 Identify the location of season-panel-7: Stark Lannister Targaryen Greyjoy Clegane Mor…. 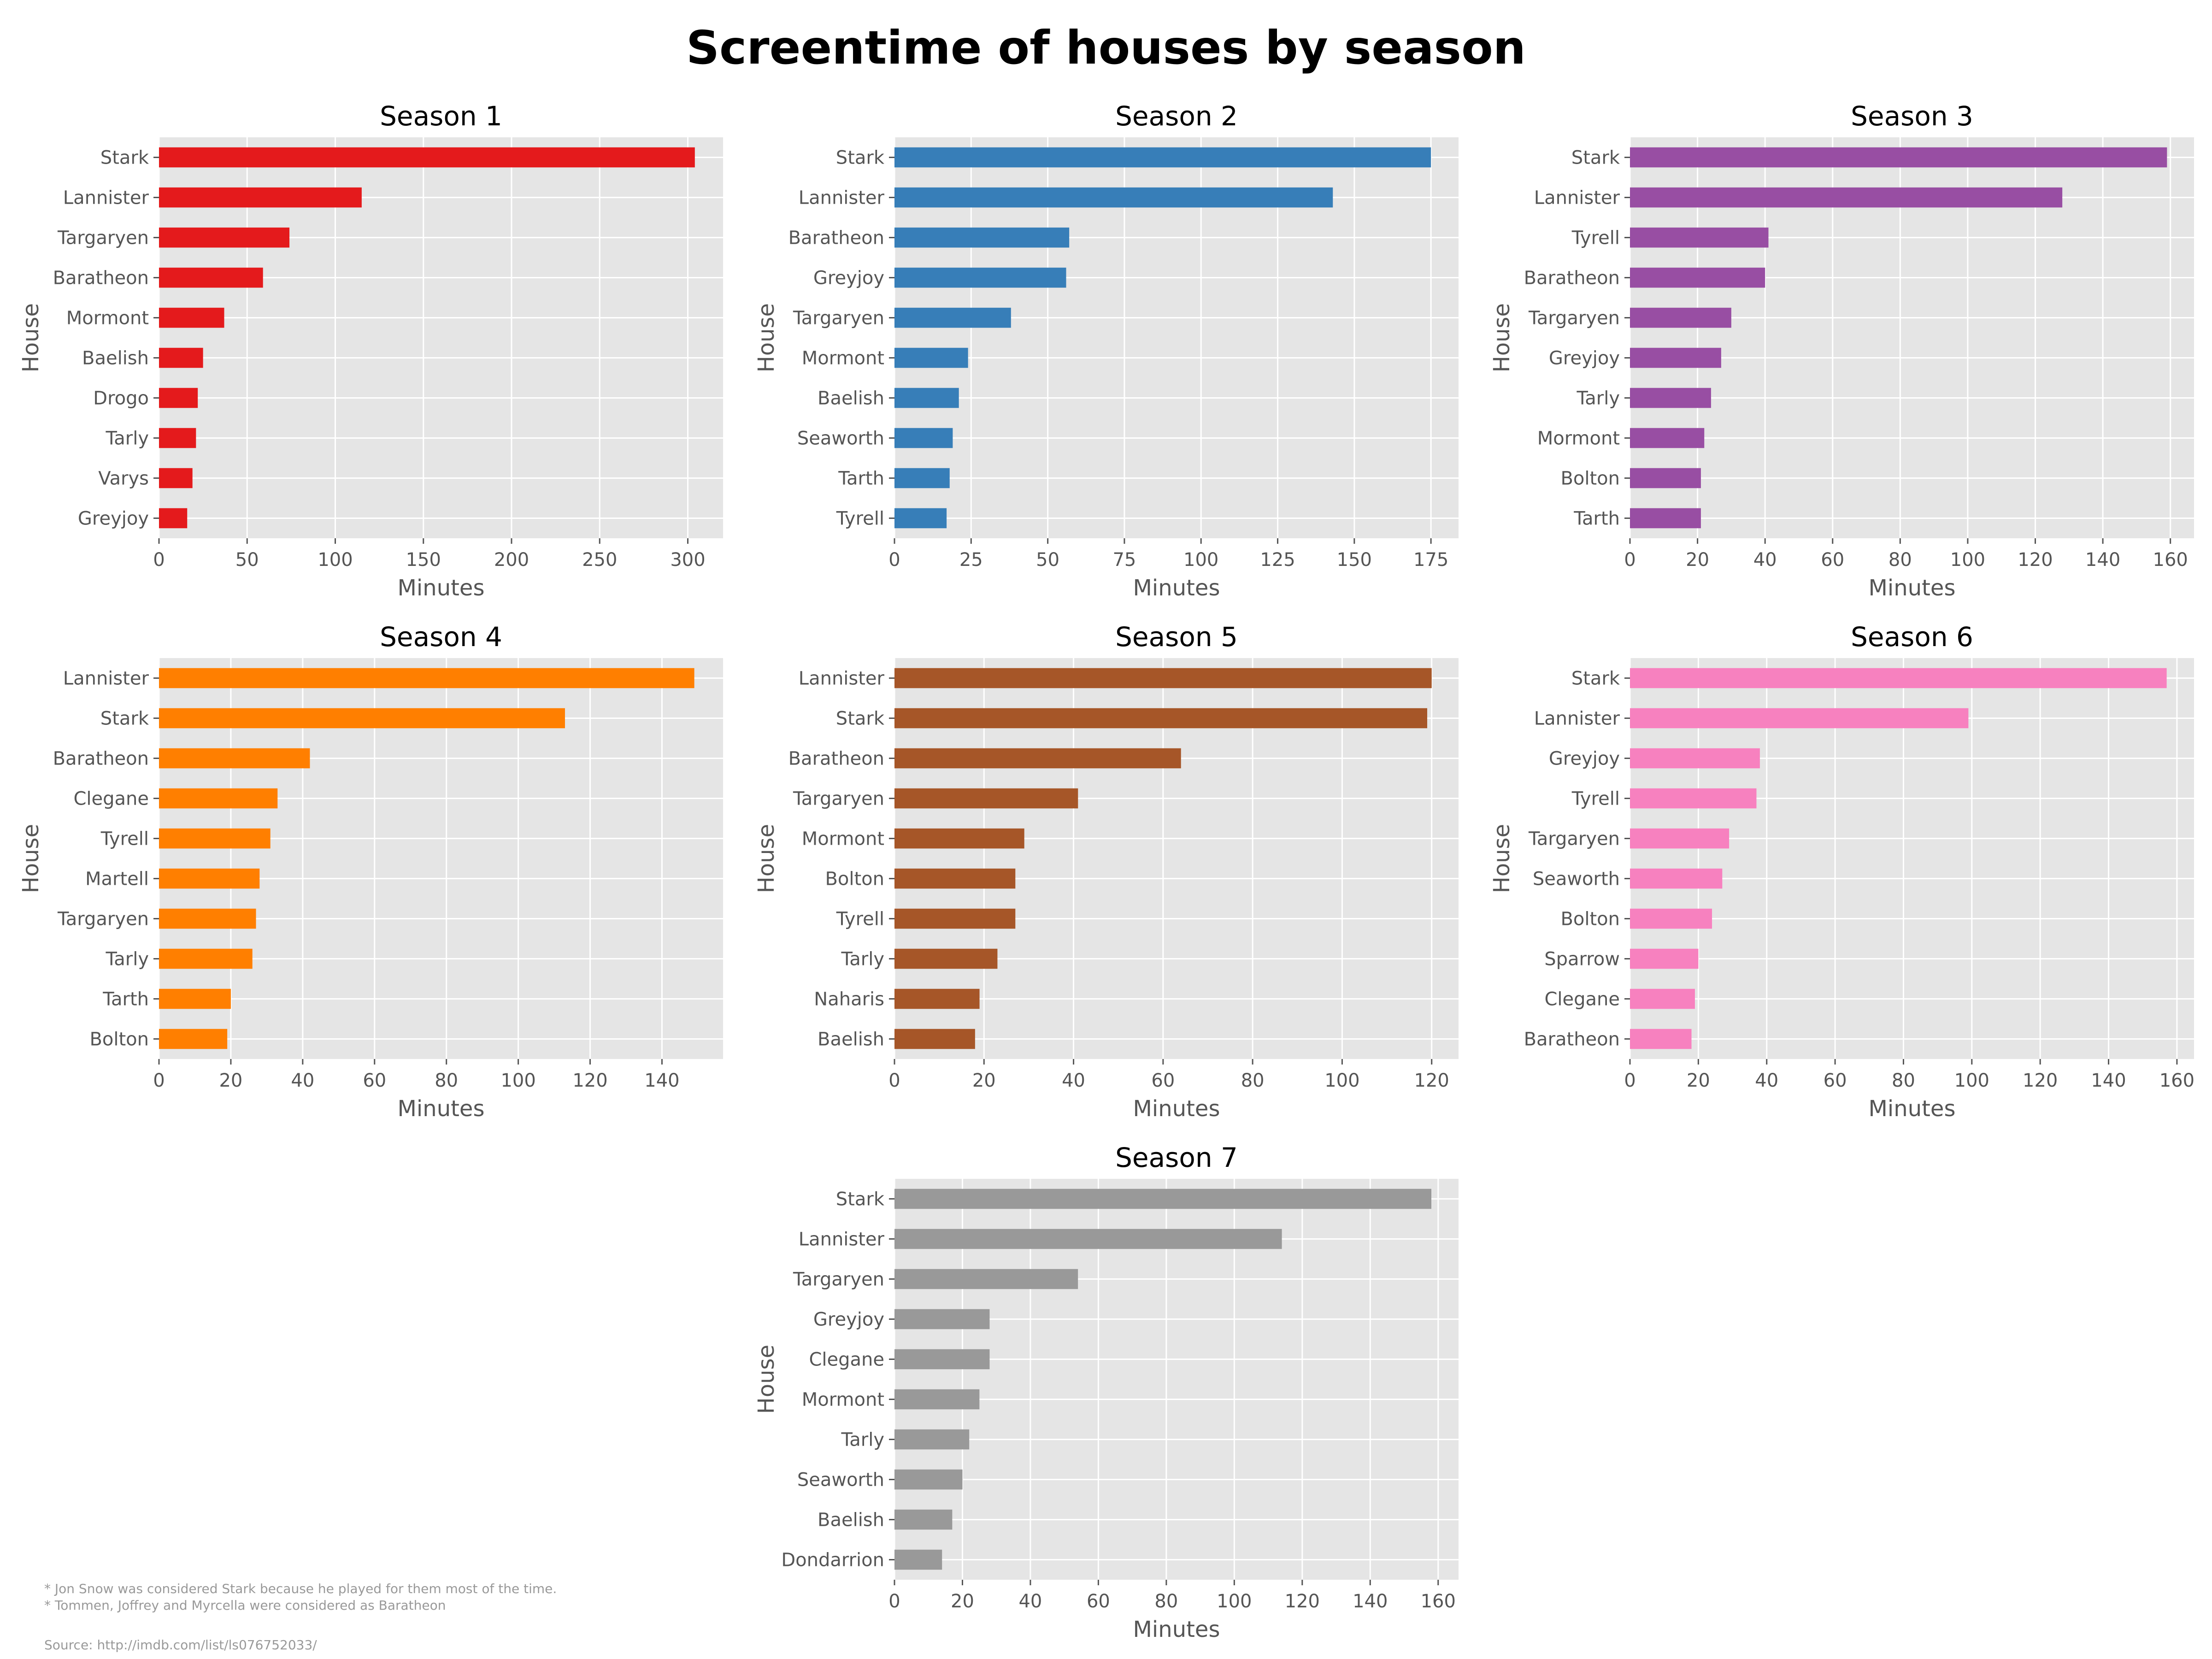
(1106, 1392).